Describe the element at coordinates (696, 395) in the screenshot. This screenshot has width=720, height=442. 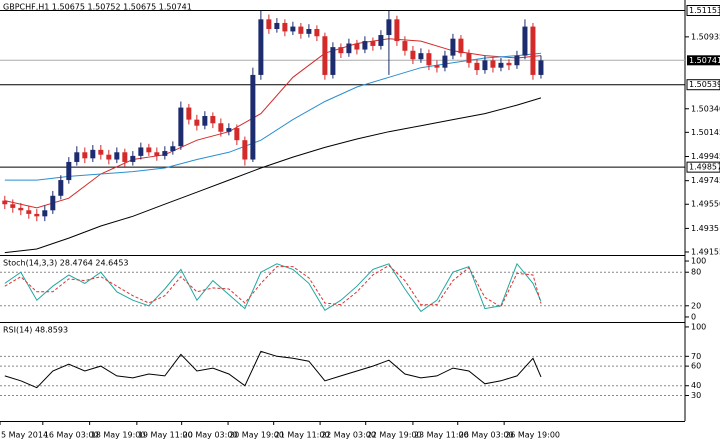
I see `y-tick-label: 30` at that location.